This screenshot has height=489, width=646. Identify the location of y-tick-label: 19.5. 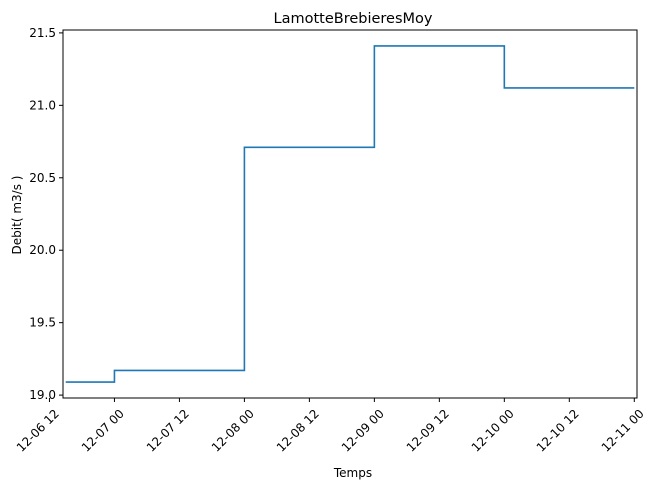
(42, 323).